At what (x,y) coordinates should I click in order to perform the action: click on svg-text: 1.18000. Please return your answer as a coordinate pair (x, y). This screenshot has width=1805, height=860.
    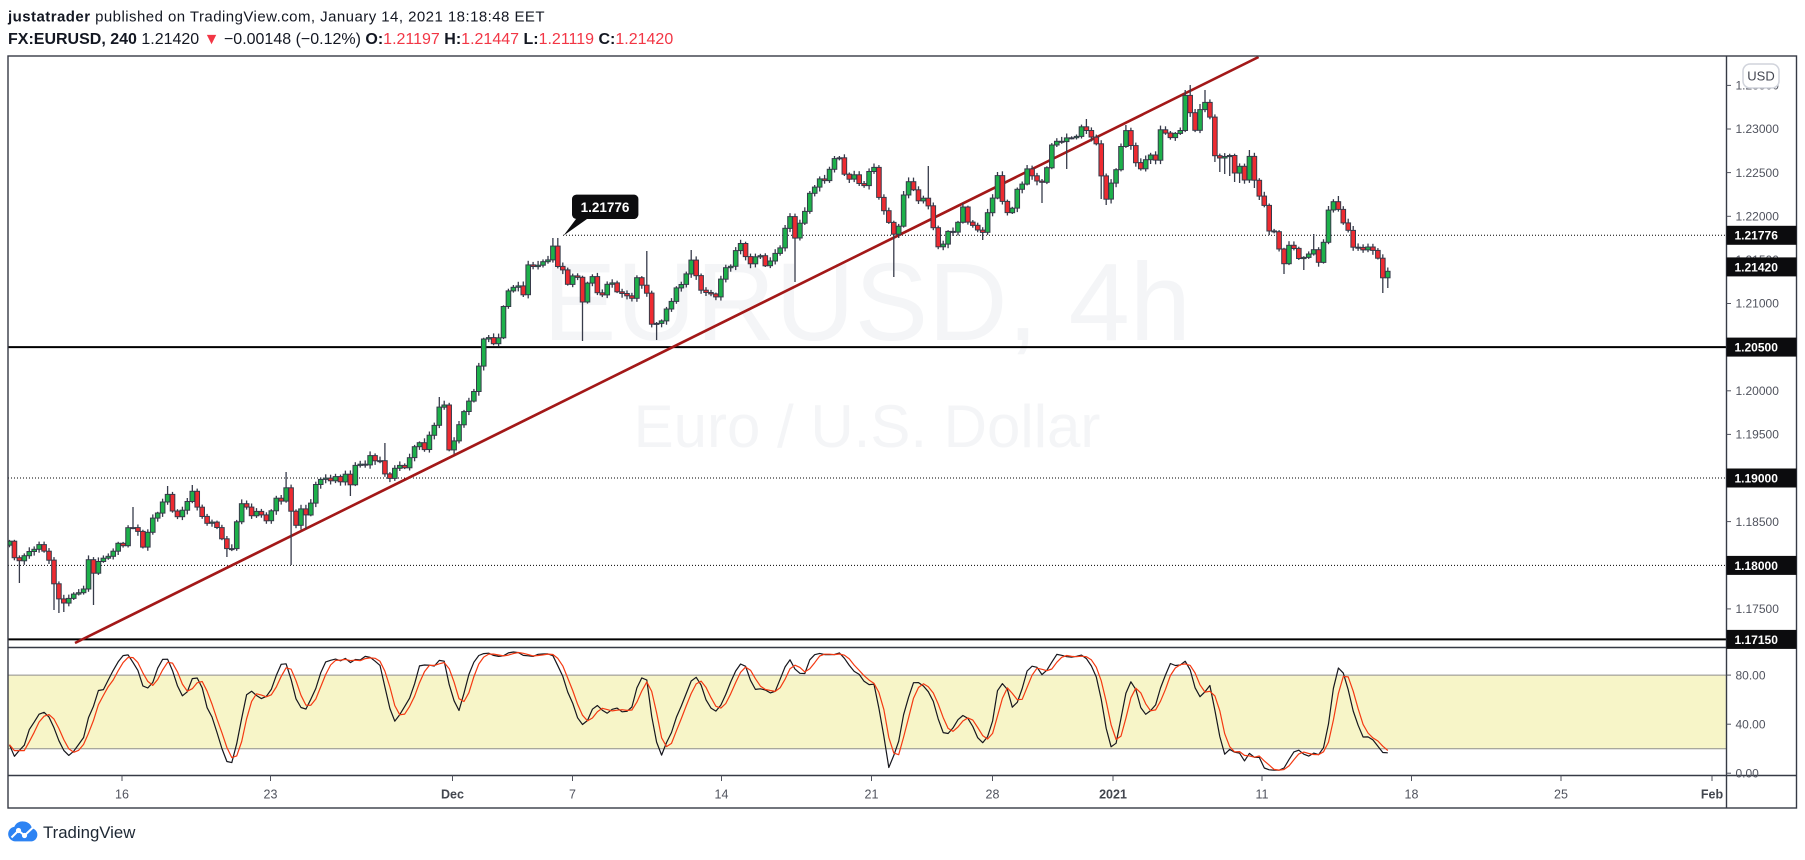
    Looking at the image, I should click on (1757, 566).